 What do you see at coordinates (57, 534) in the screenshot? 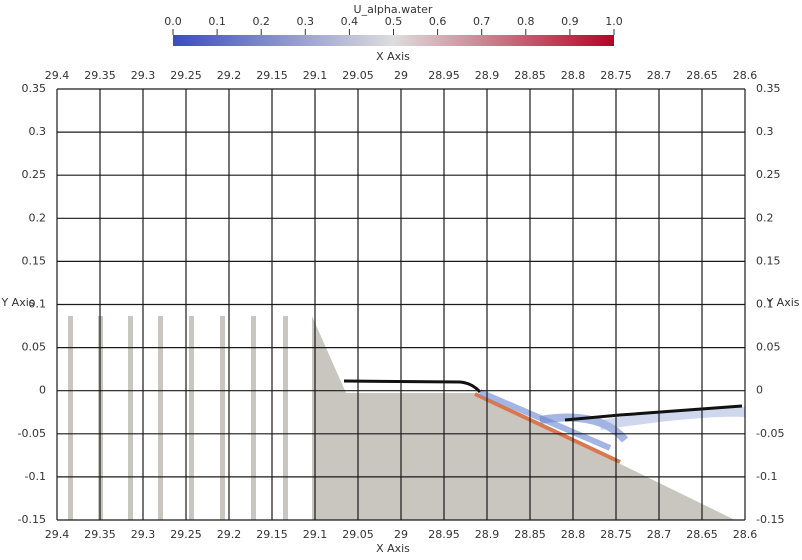
I see `x-tick-label-bottom: 29.4` at bounding box center [57, 534].